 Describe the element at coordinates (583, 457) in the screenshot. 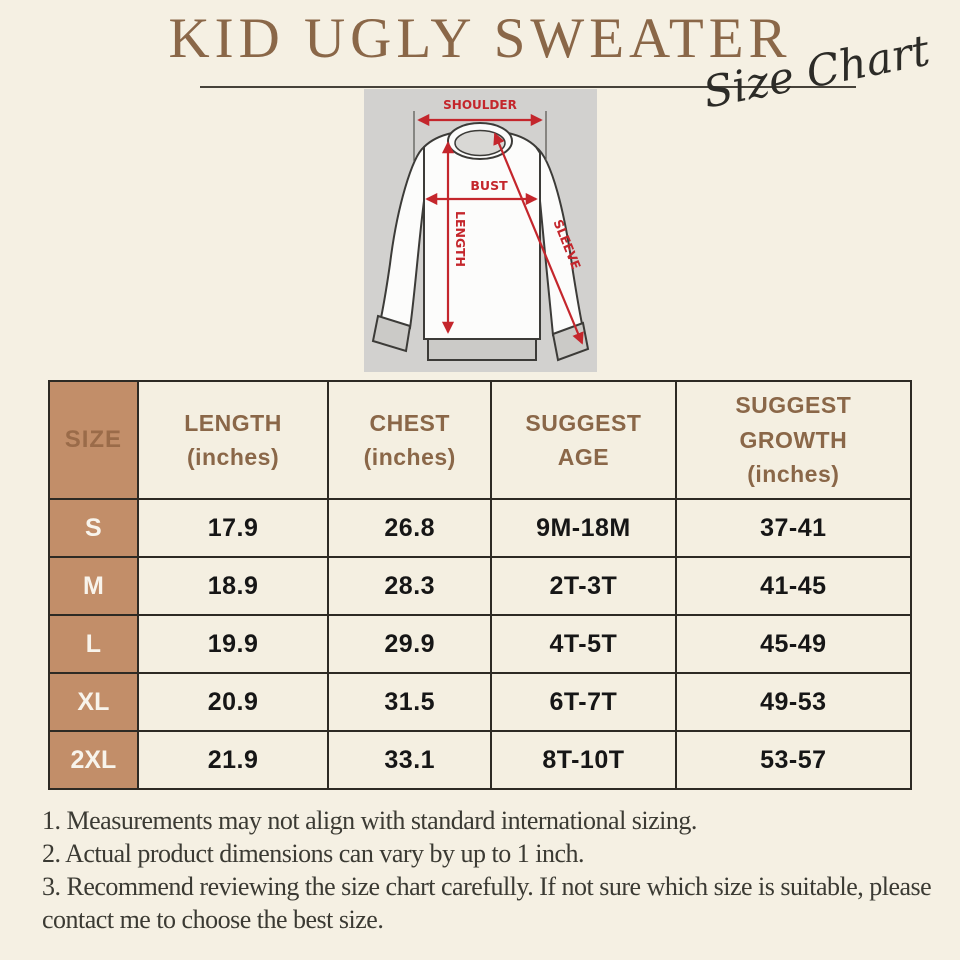

I see `header-age-line2: AGE` at that location.